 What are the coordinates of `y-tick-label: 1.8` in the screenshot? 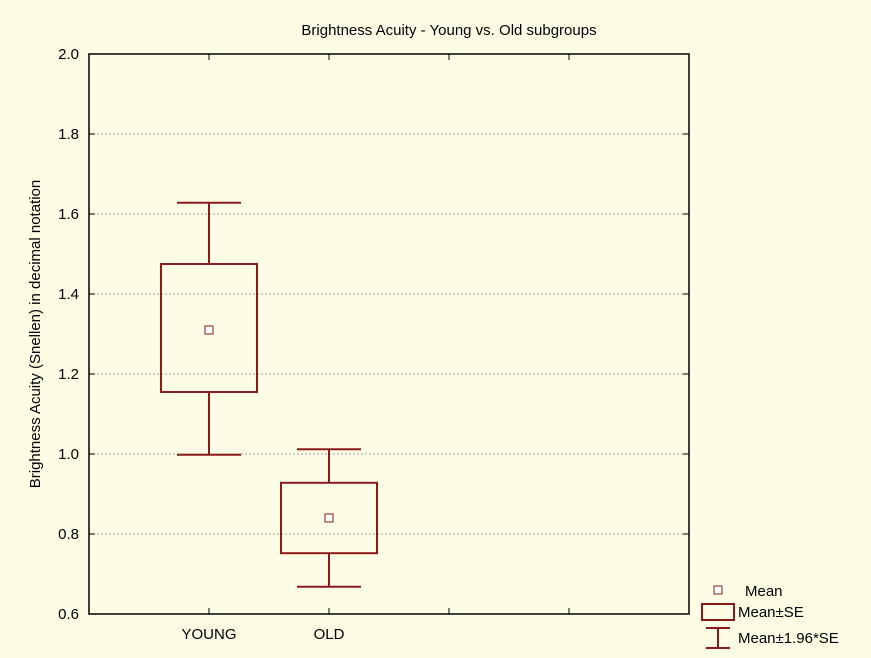 It's located at (68, 134).